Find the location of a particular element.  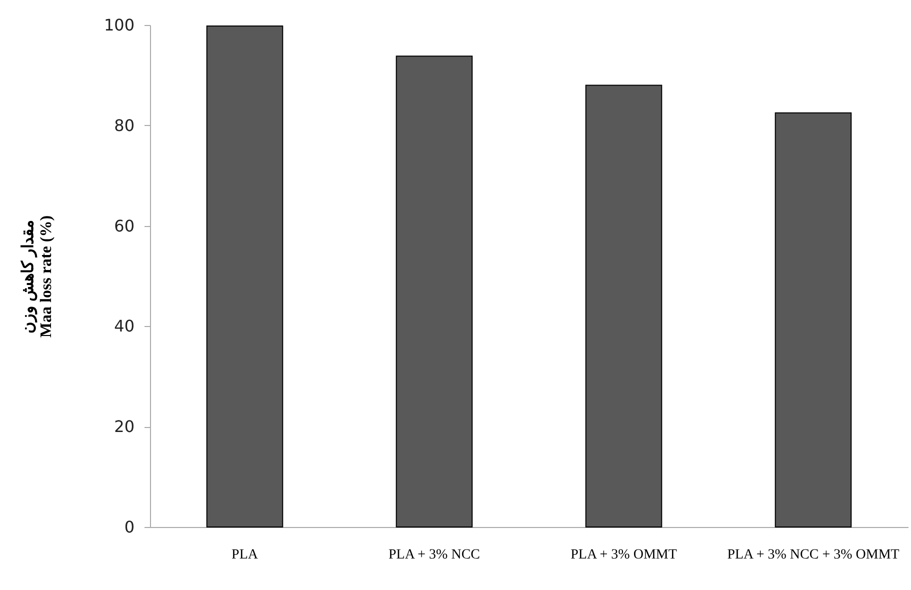

x-tick-label: PLA + 3% NCC is located at coordinates (434, 555).